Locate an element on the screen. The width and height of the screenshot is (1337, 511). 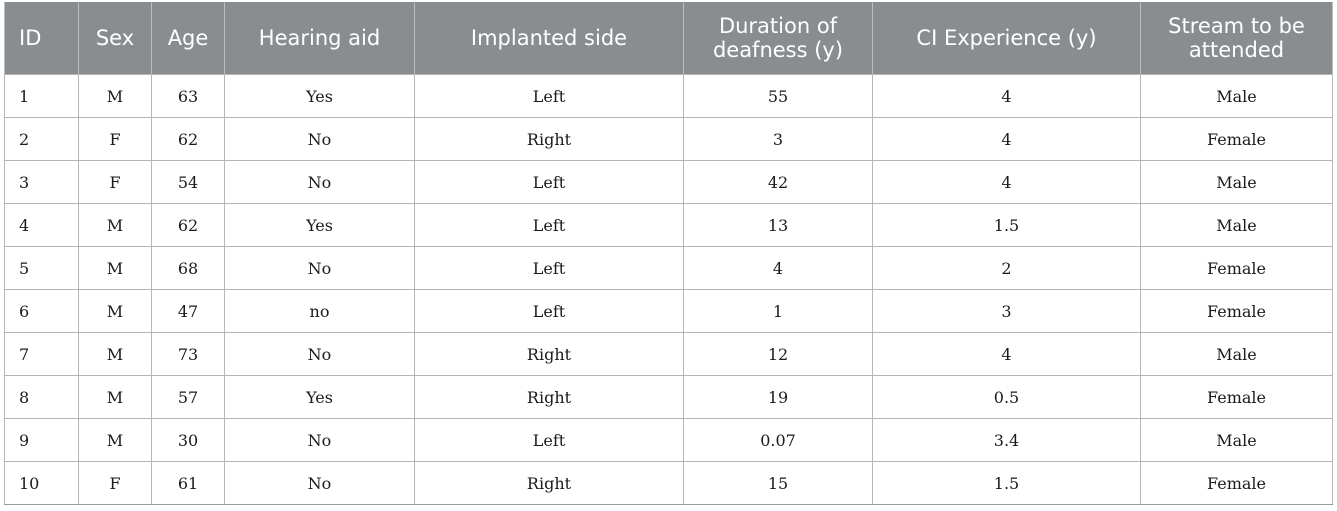
table-row: 8 M 57 Yes Right 19 0.5 Female is located at coordinates (668, 397).